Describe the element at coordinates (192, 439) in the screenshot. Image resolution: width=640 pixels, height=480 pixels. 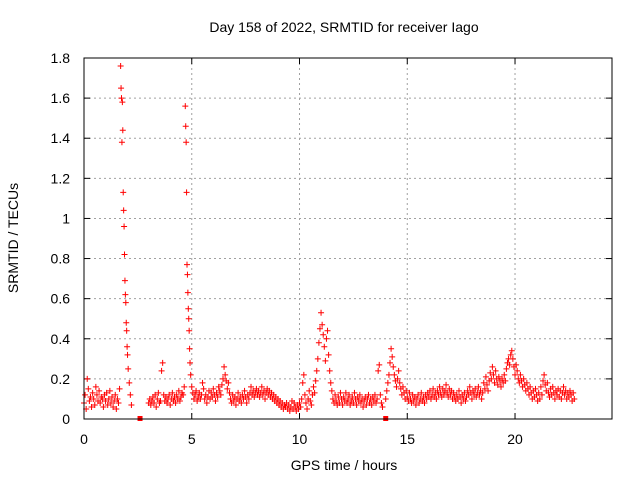
I see `x-tick-label: 5` at that location.